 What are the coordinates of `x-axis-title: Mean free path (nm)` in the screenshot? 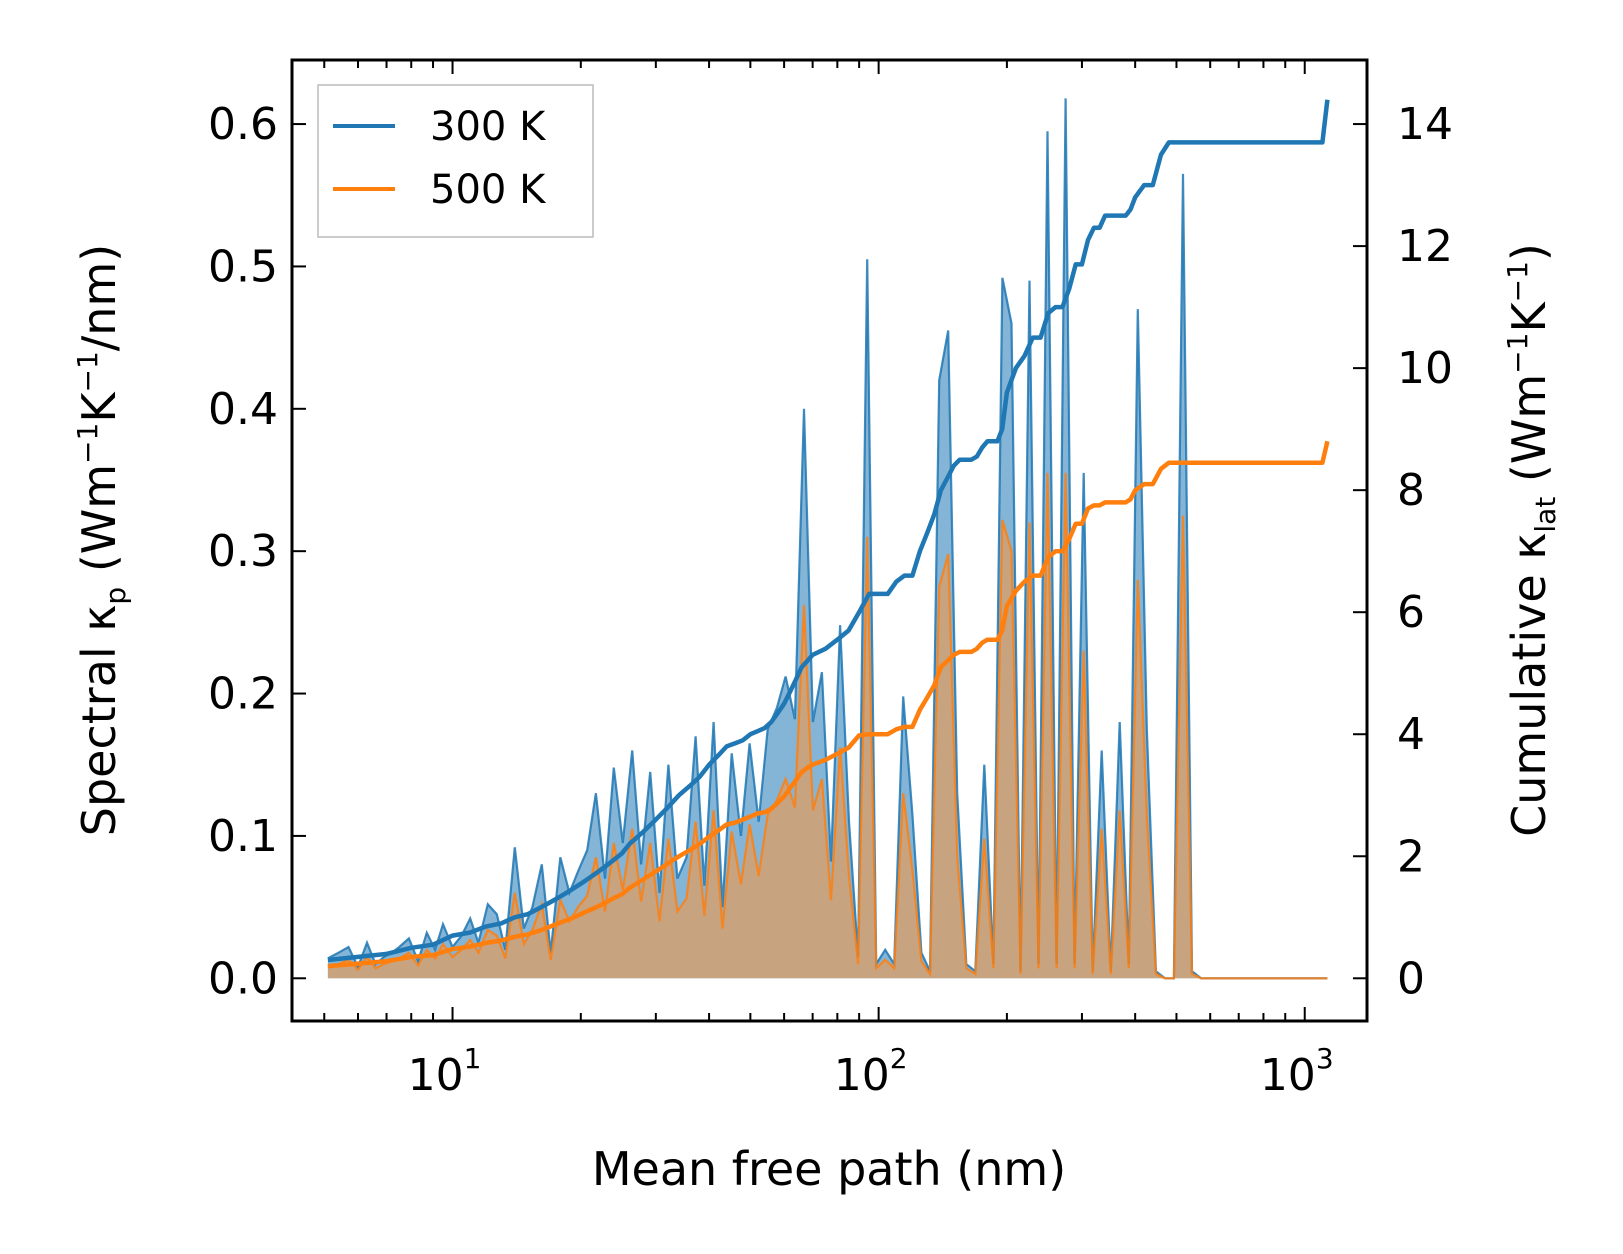 It's located at (829, 1169).